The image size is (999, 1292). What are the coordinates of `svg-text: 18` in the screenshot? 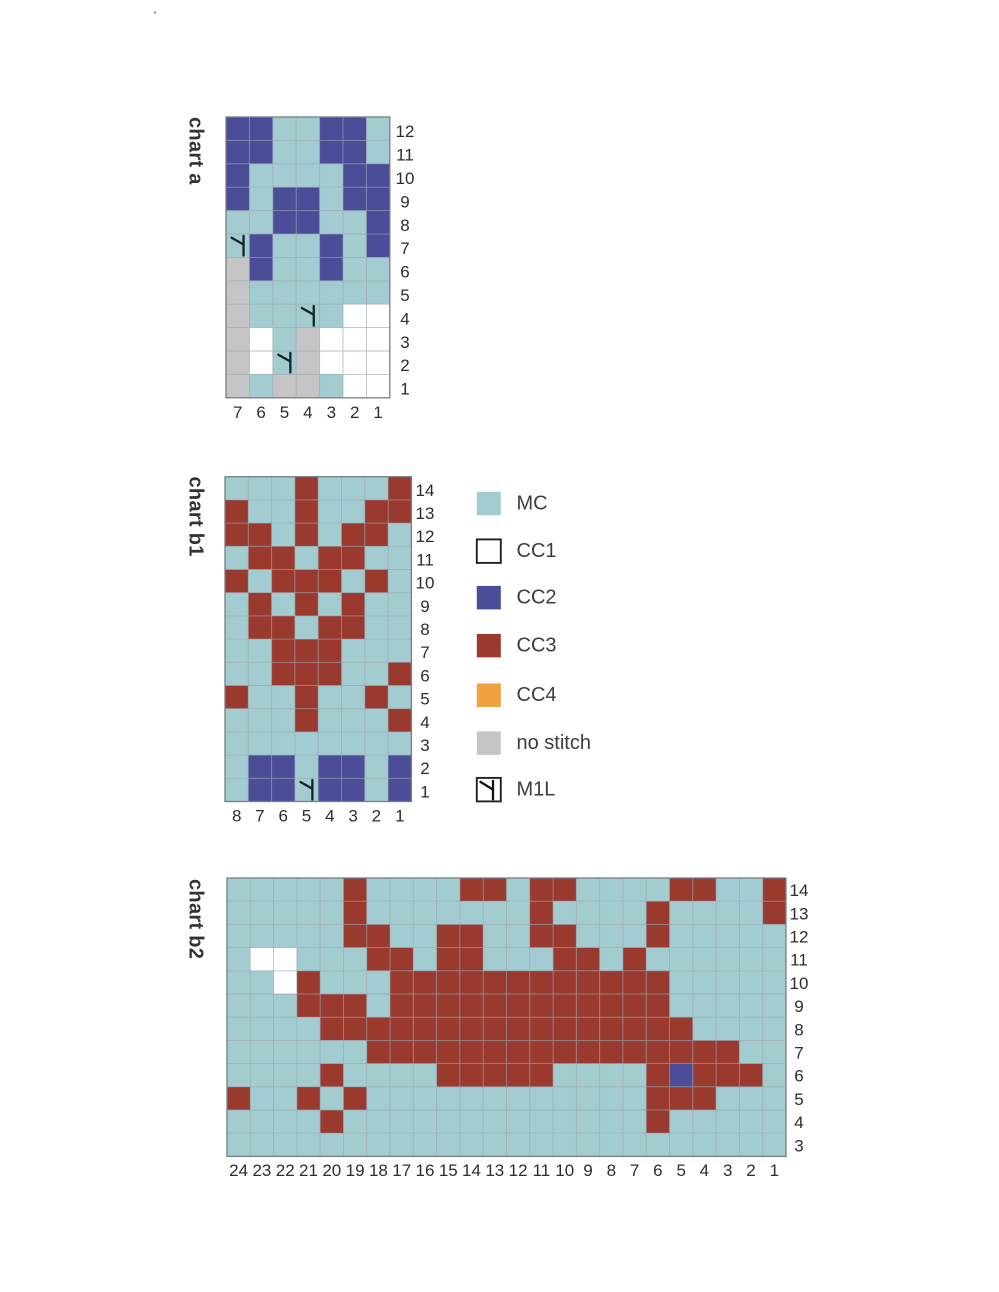 It's located at (378, 1170).